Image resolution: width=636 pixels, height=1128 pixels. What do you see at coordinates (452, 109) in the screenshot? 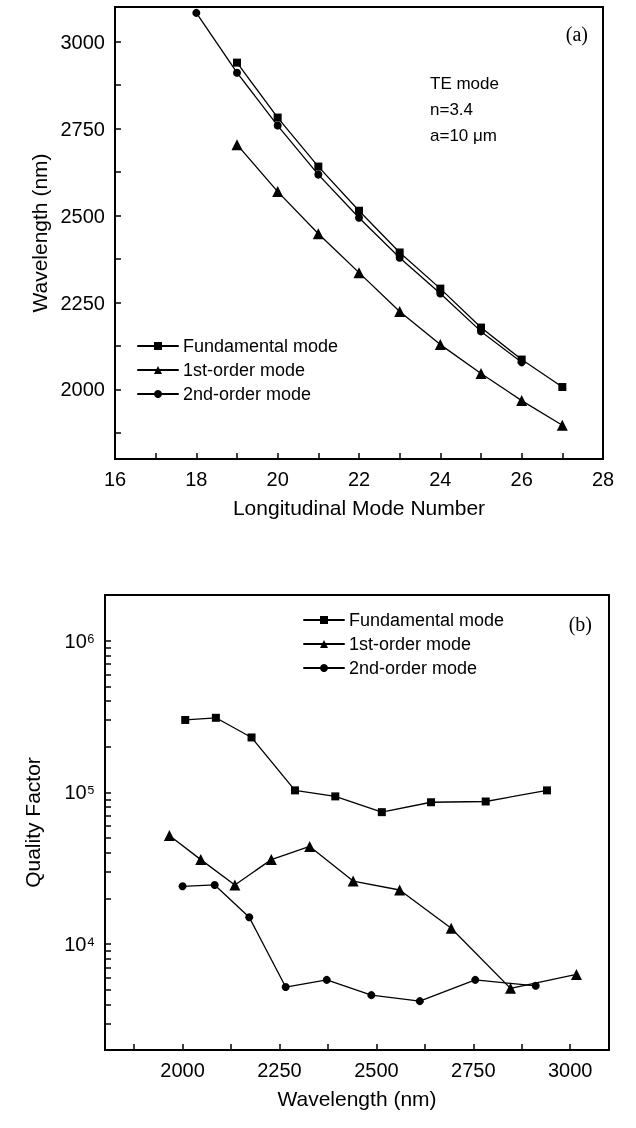
I see `annotation: n=3.4` at bounding box center [452, 109].